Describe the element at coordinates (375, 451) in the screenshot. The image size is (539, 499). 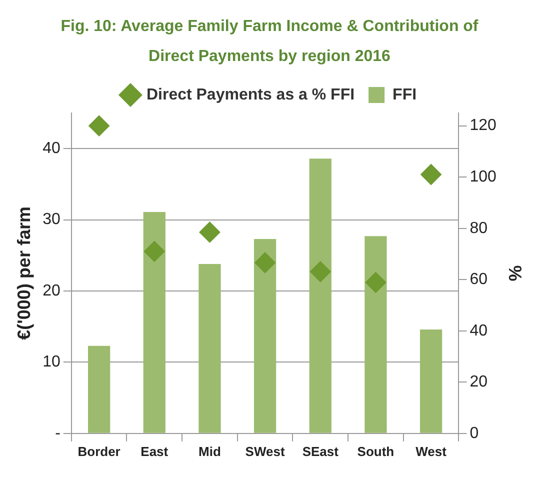
I see `x-tick-label: South` at that location.